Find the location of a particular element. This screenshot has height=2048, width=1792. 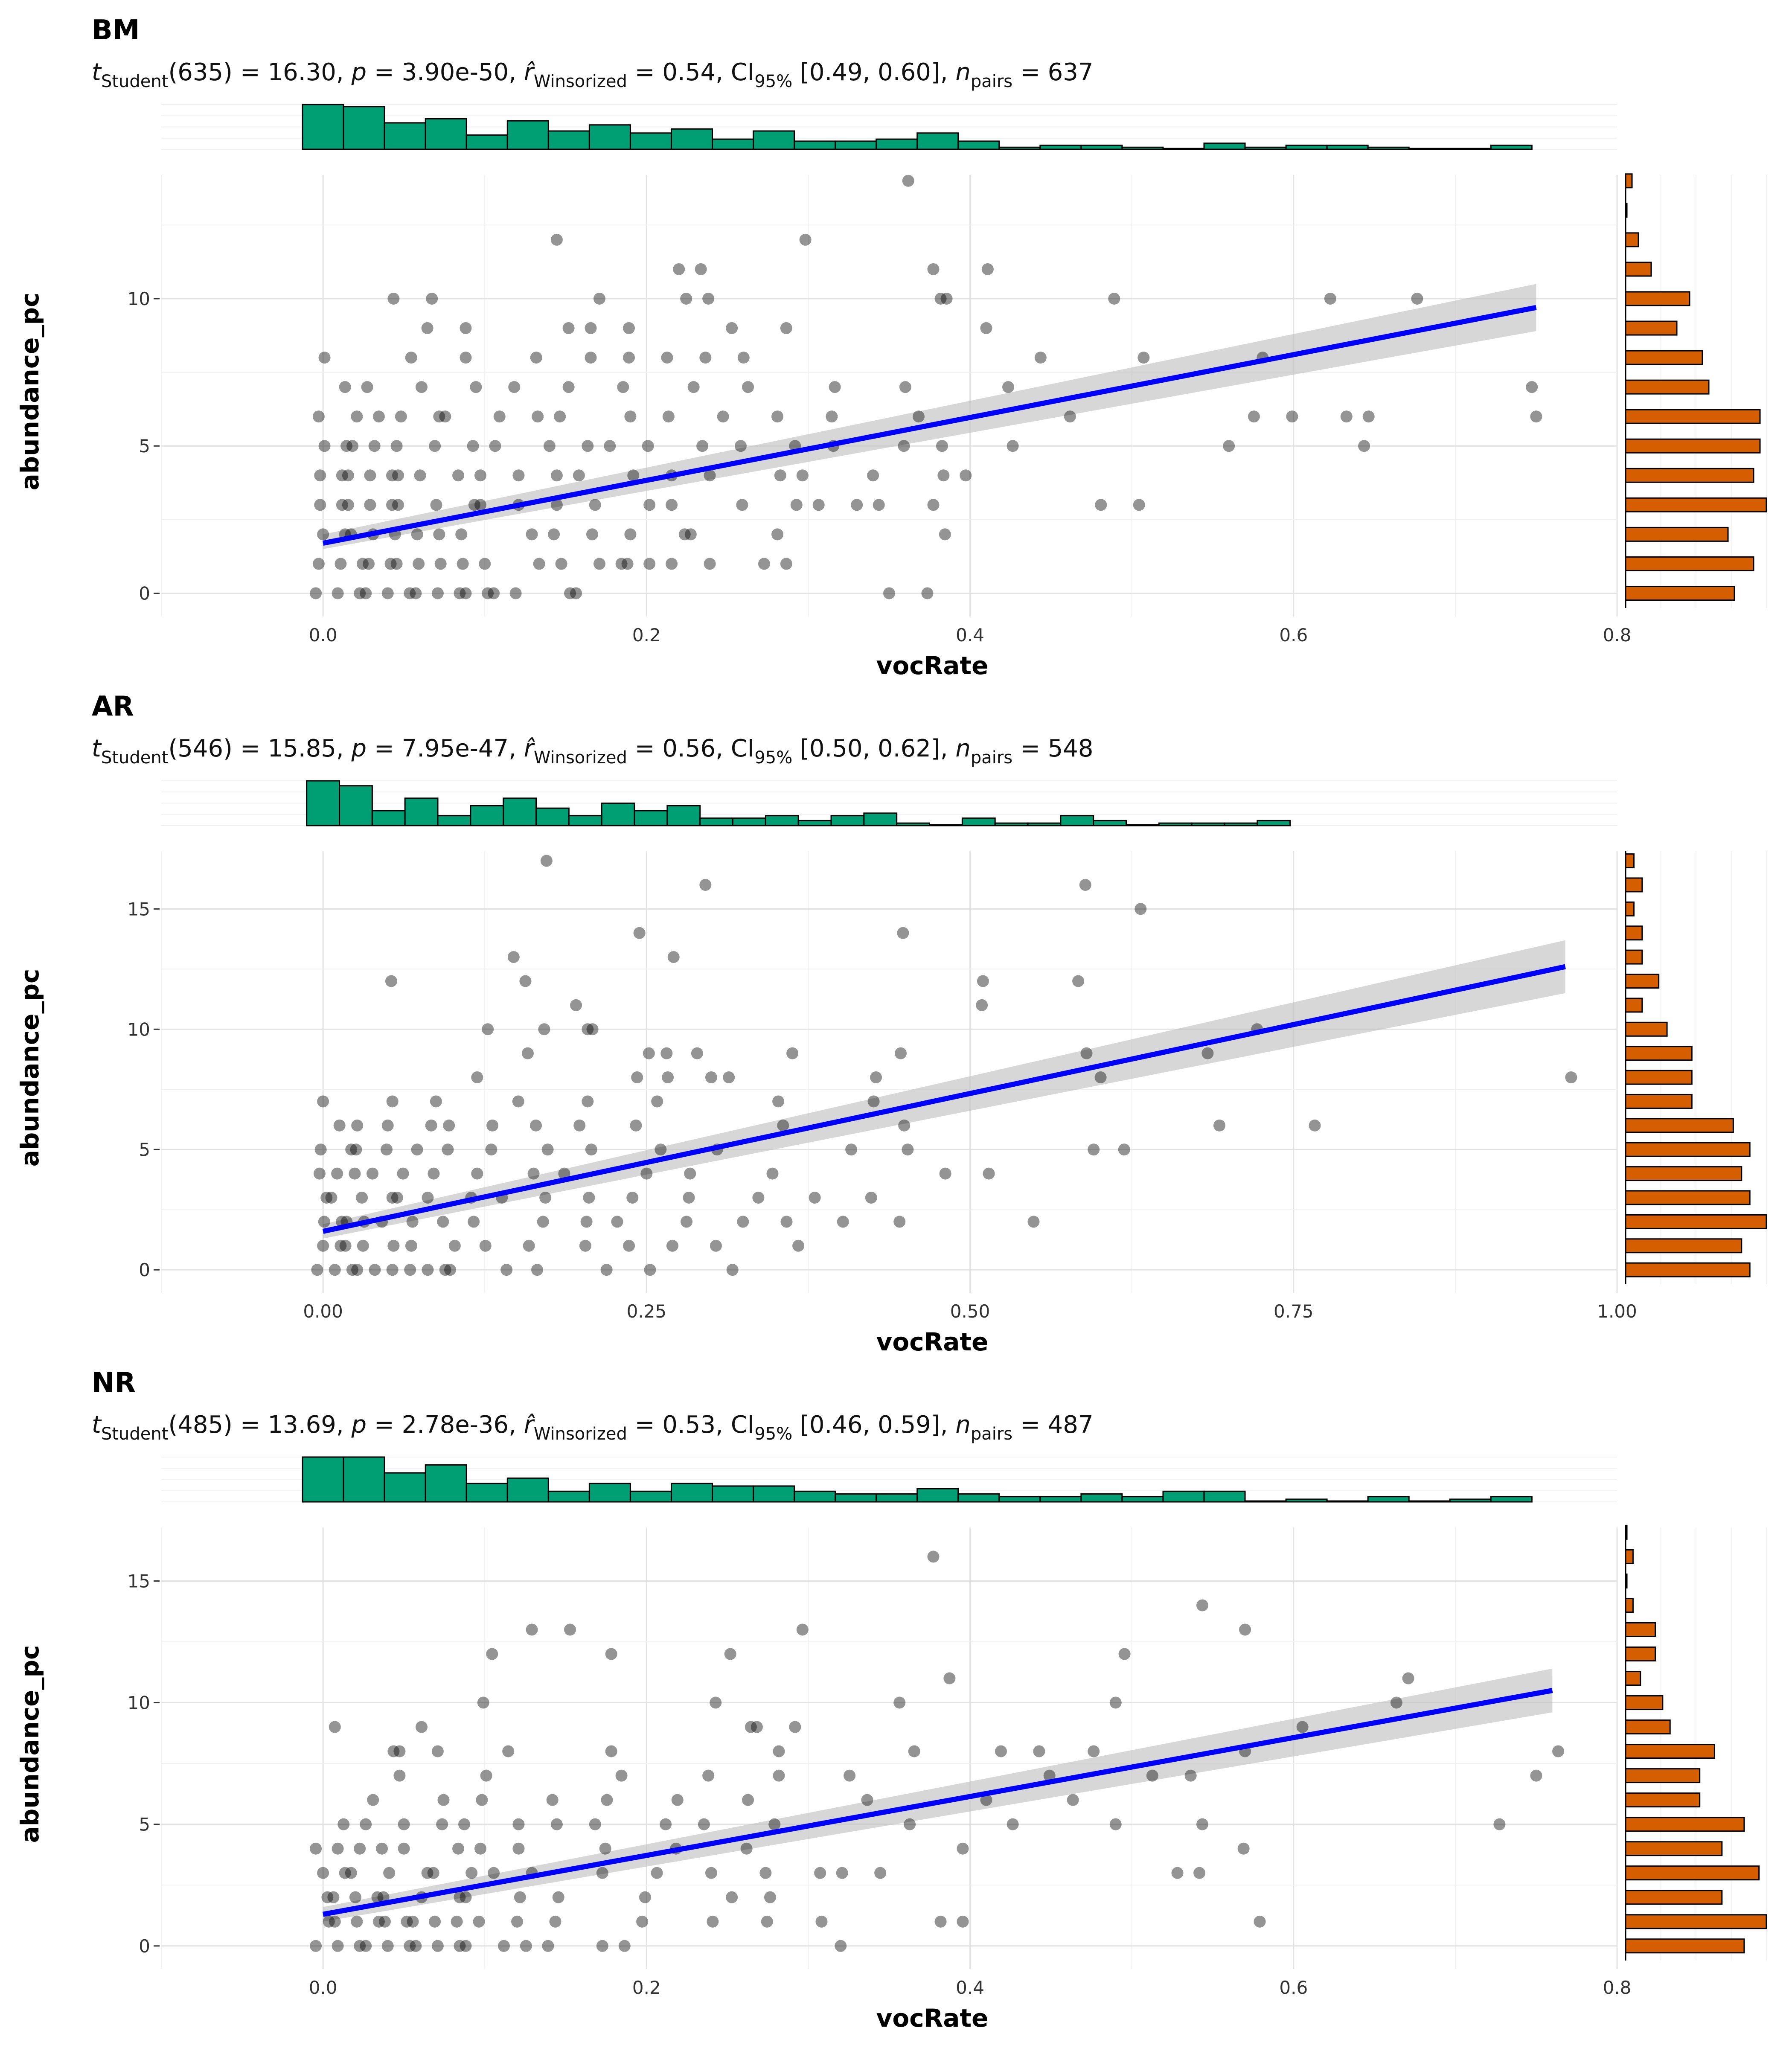

x-tick-label: 0.50 is located at coordinates (970, 1311).